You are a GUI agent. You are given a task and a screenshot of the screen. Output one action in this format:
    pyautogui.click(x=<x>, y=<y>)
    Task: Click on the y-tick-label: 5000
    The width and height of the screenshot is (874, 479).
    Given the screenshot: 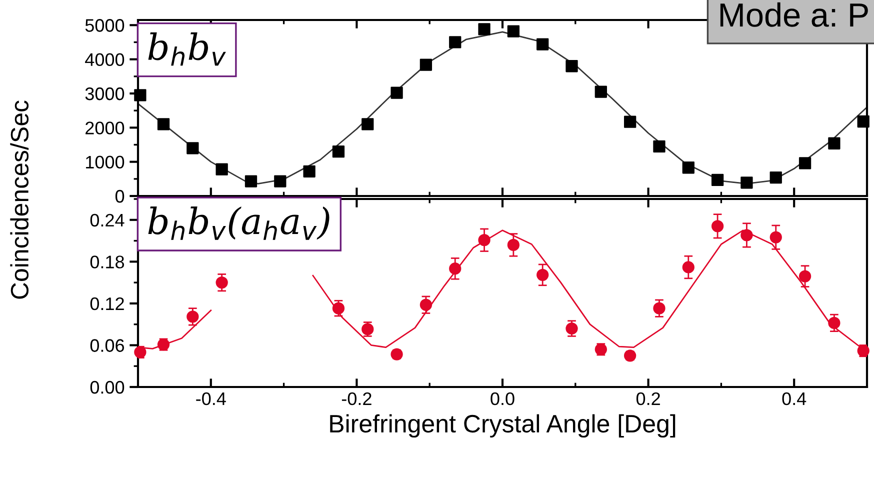 What is the action you would take?
    pyautogui.click(x=104, y=25)
    